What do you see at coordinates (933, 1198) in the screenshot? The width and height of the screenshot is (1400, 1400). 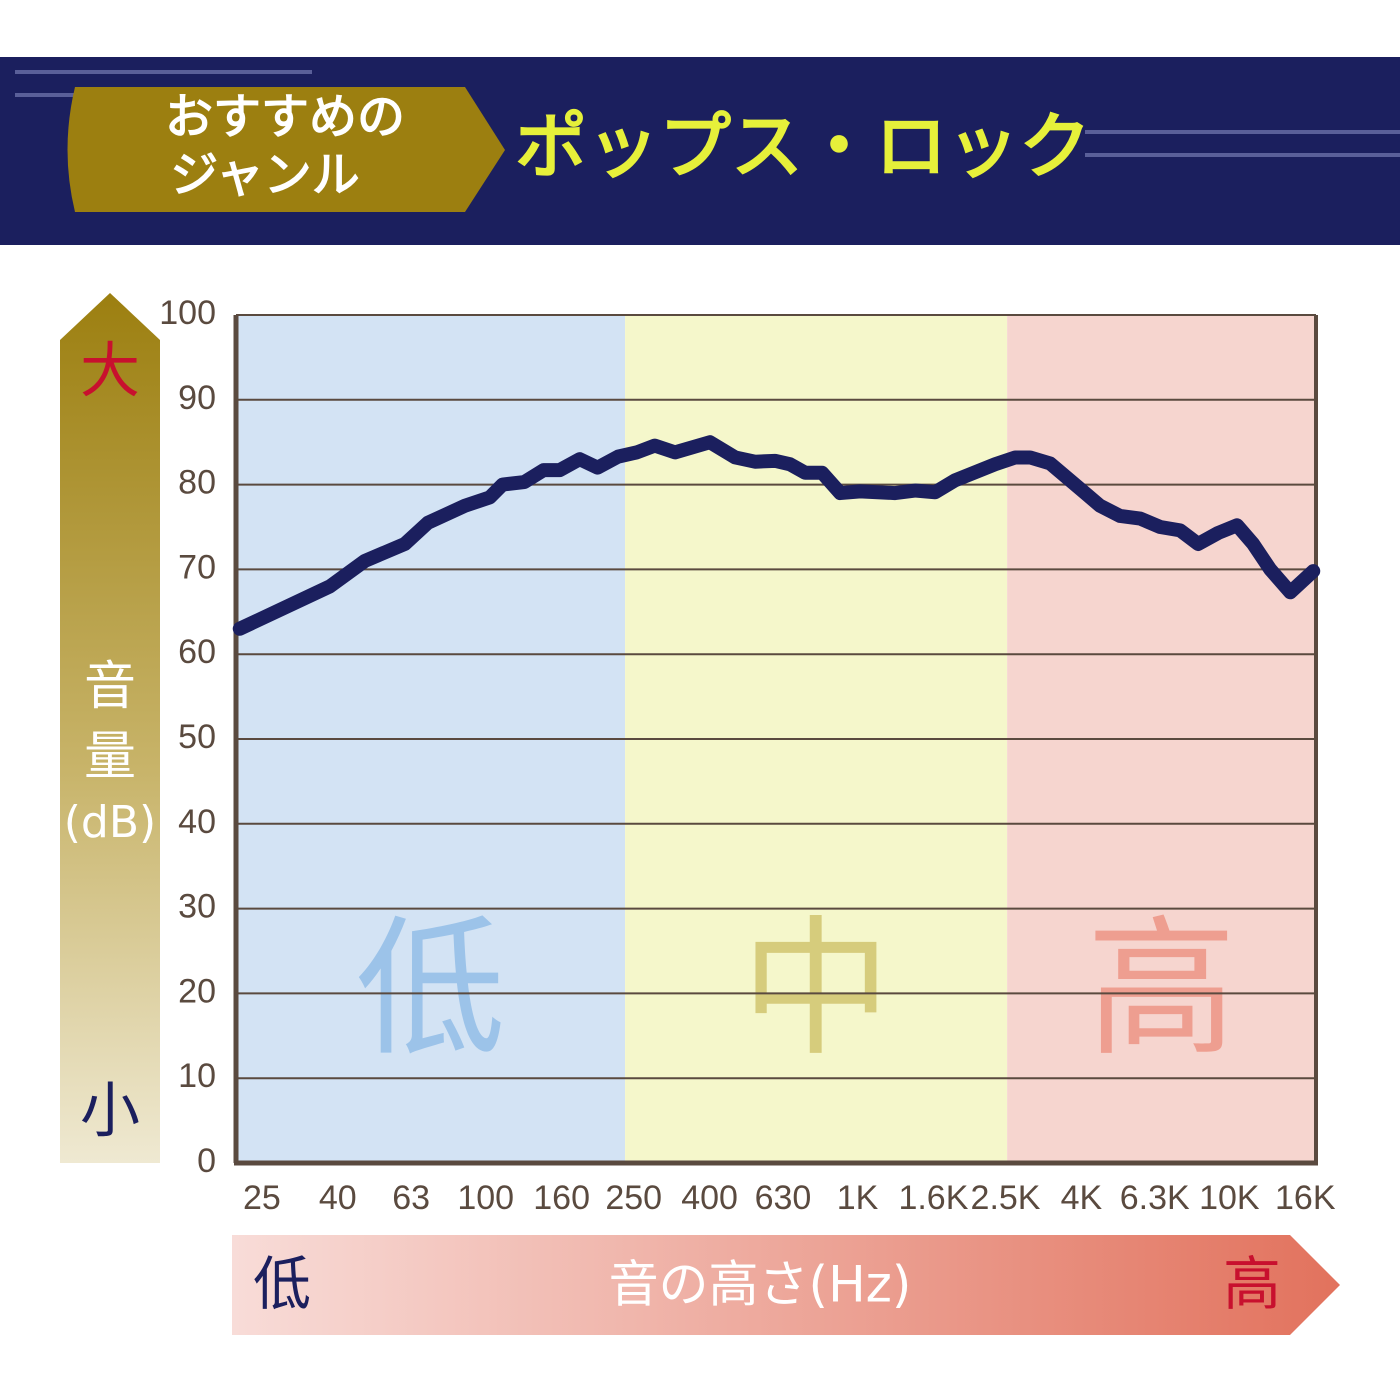 I see `x-tick-label: 1.6K` at bounding box center [933, 1198].